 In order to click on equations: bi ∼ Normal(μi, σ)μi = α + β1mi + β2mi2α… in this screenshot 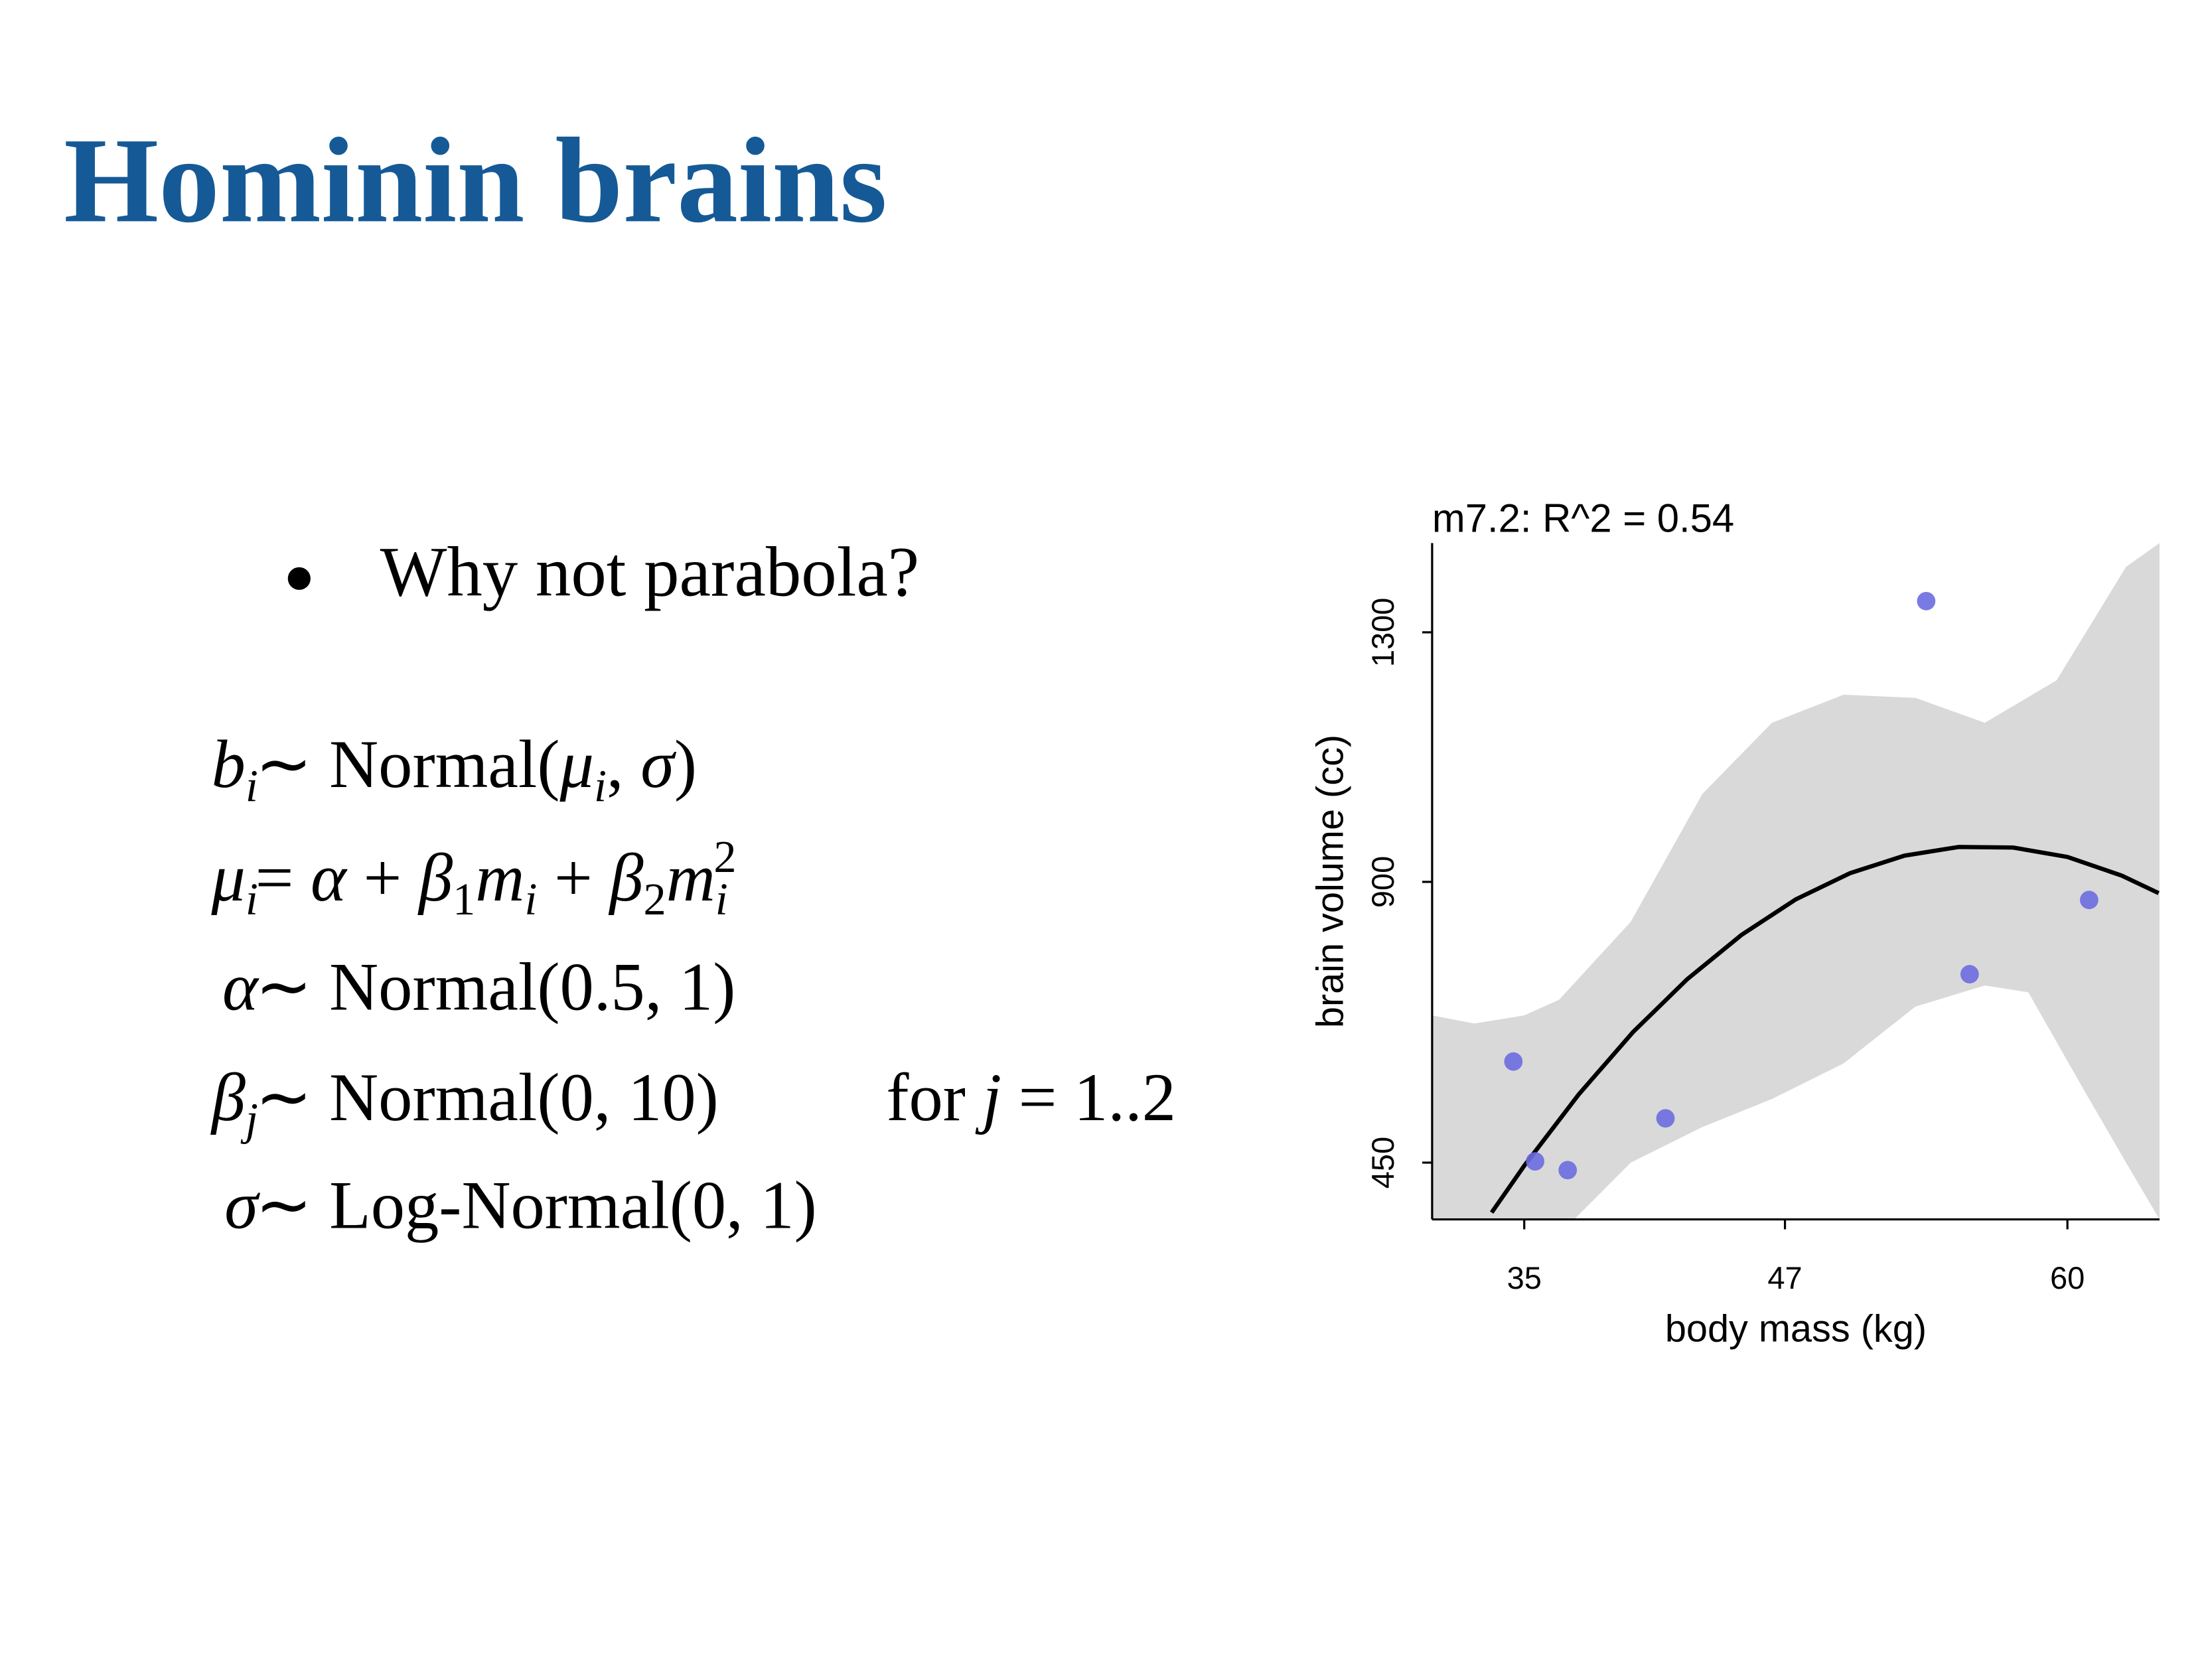, I will do `click(693, 985)`.